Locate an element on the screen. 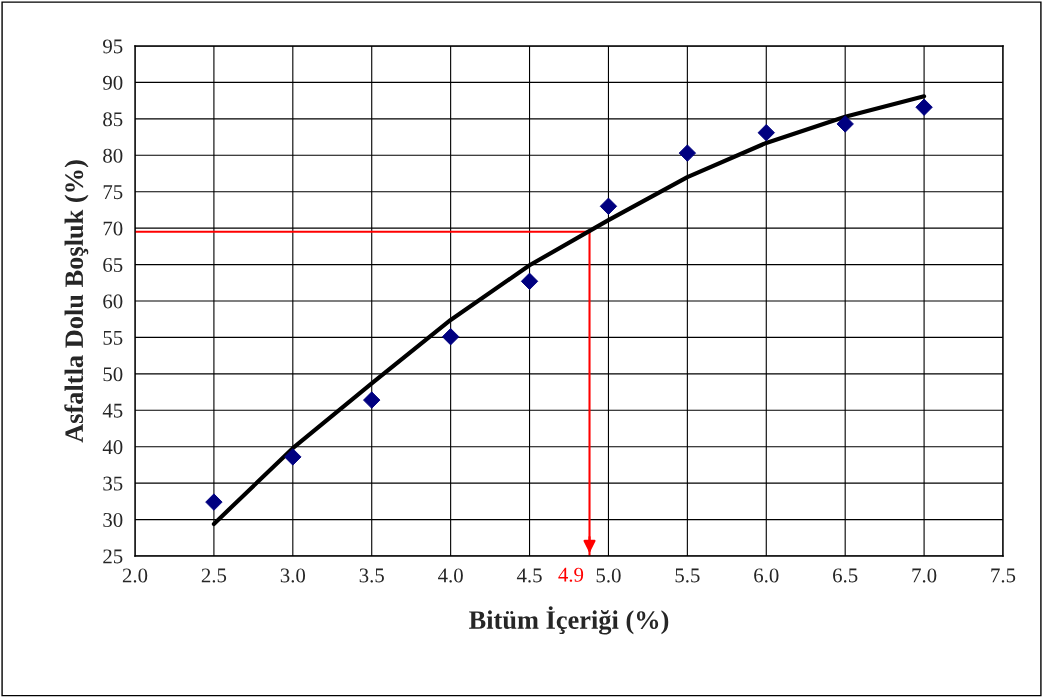  y-tick-label: 35 is located at coordinates (113, 483).